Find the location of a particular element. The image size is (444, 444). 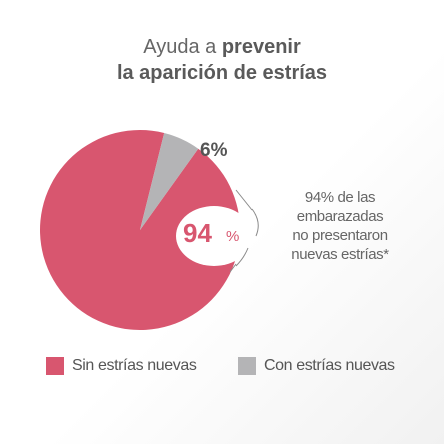

percentage-label-backdrop is located at coordinates (214, 236).